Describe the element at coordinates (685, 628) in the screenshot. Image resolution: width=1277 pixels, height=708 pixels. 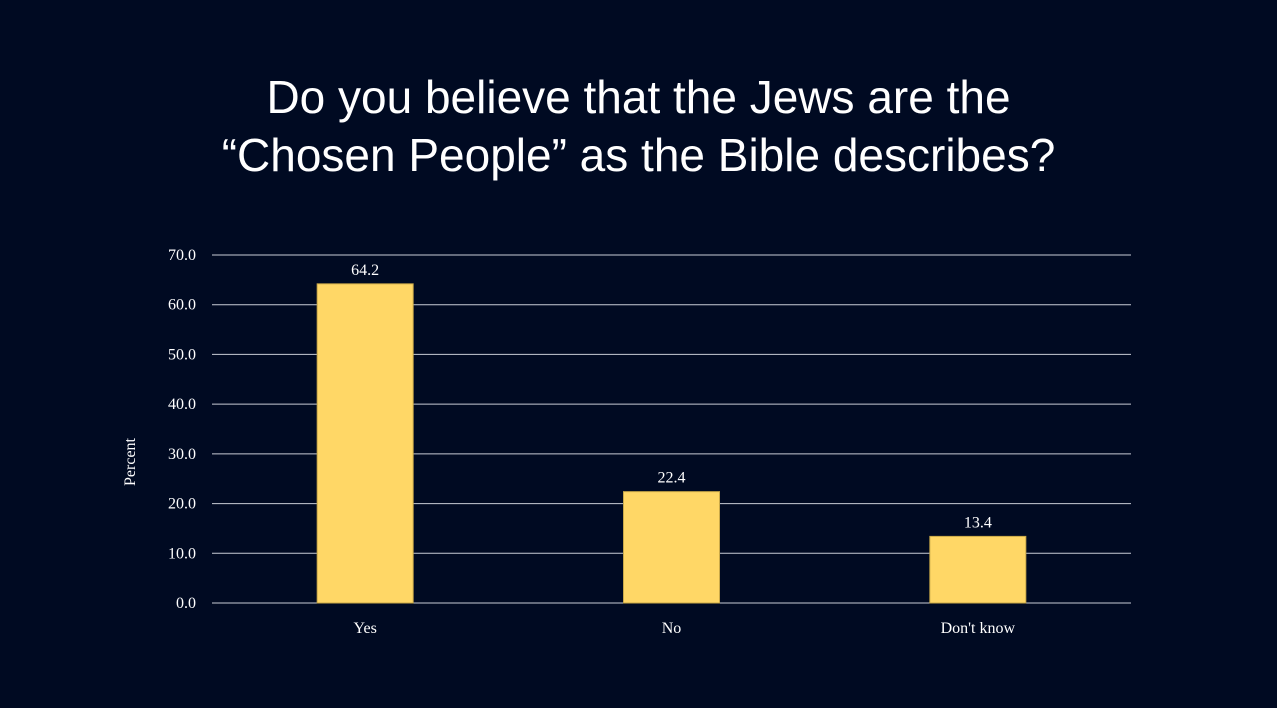
I see `x-axis-ticks: Yes No Don't know` at that location.